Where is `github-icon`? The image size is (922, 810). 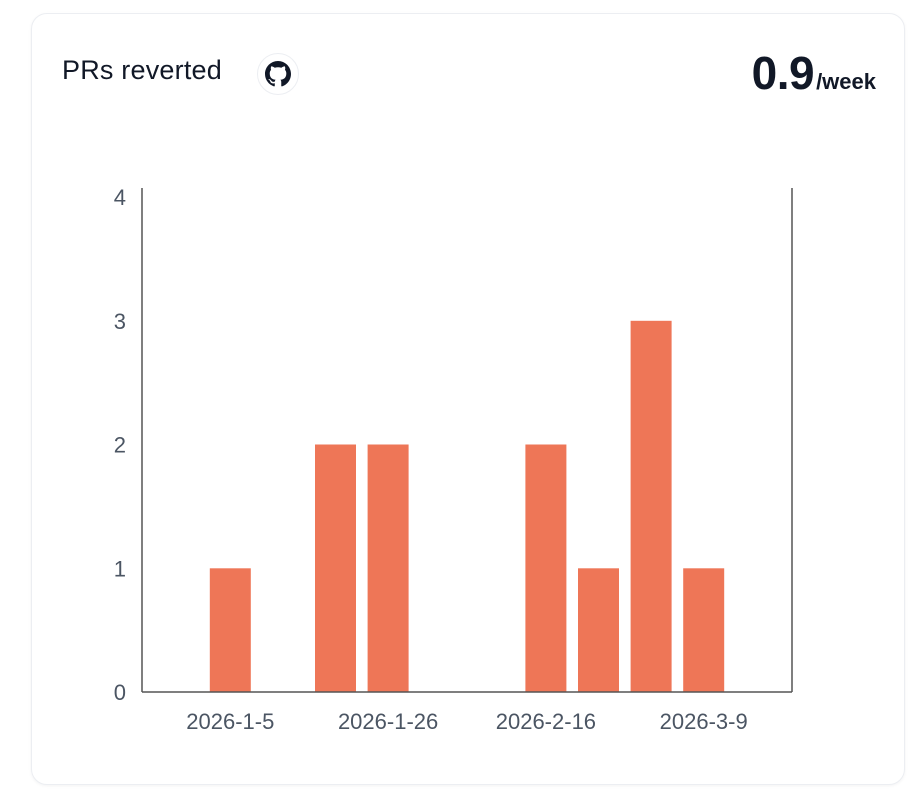
github-icon is located at coordinates (278, 74).